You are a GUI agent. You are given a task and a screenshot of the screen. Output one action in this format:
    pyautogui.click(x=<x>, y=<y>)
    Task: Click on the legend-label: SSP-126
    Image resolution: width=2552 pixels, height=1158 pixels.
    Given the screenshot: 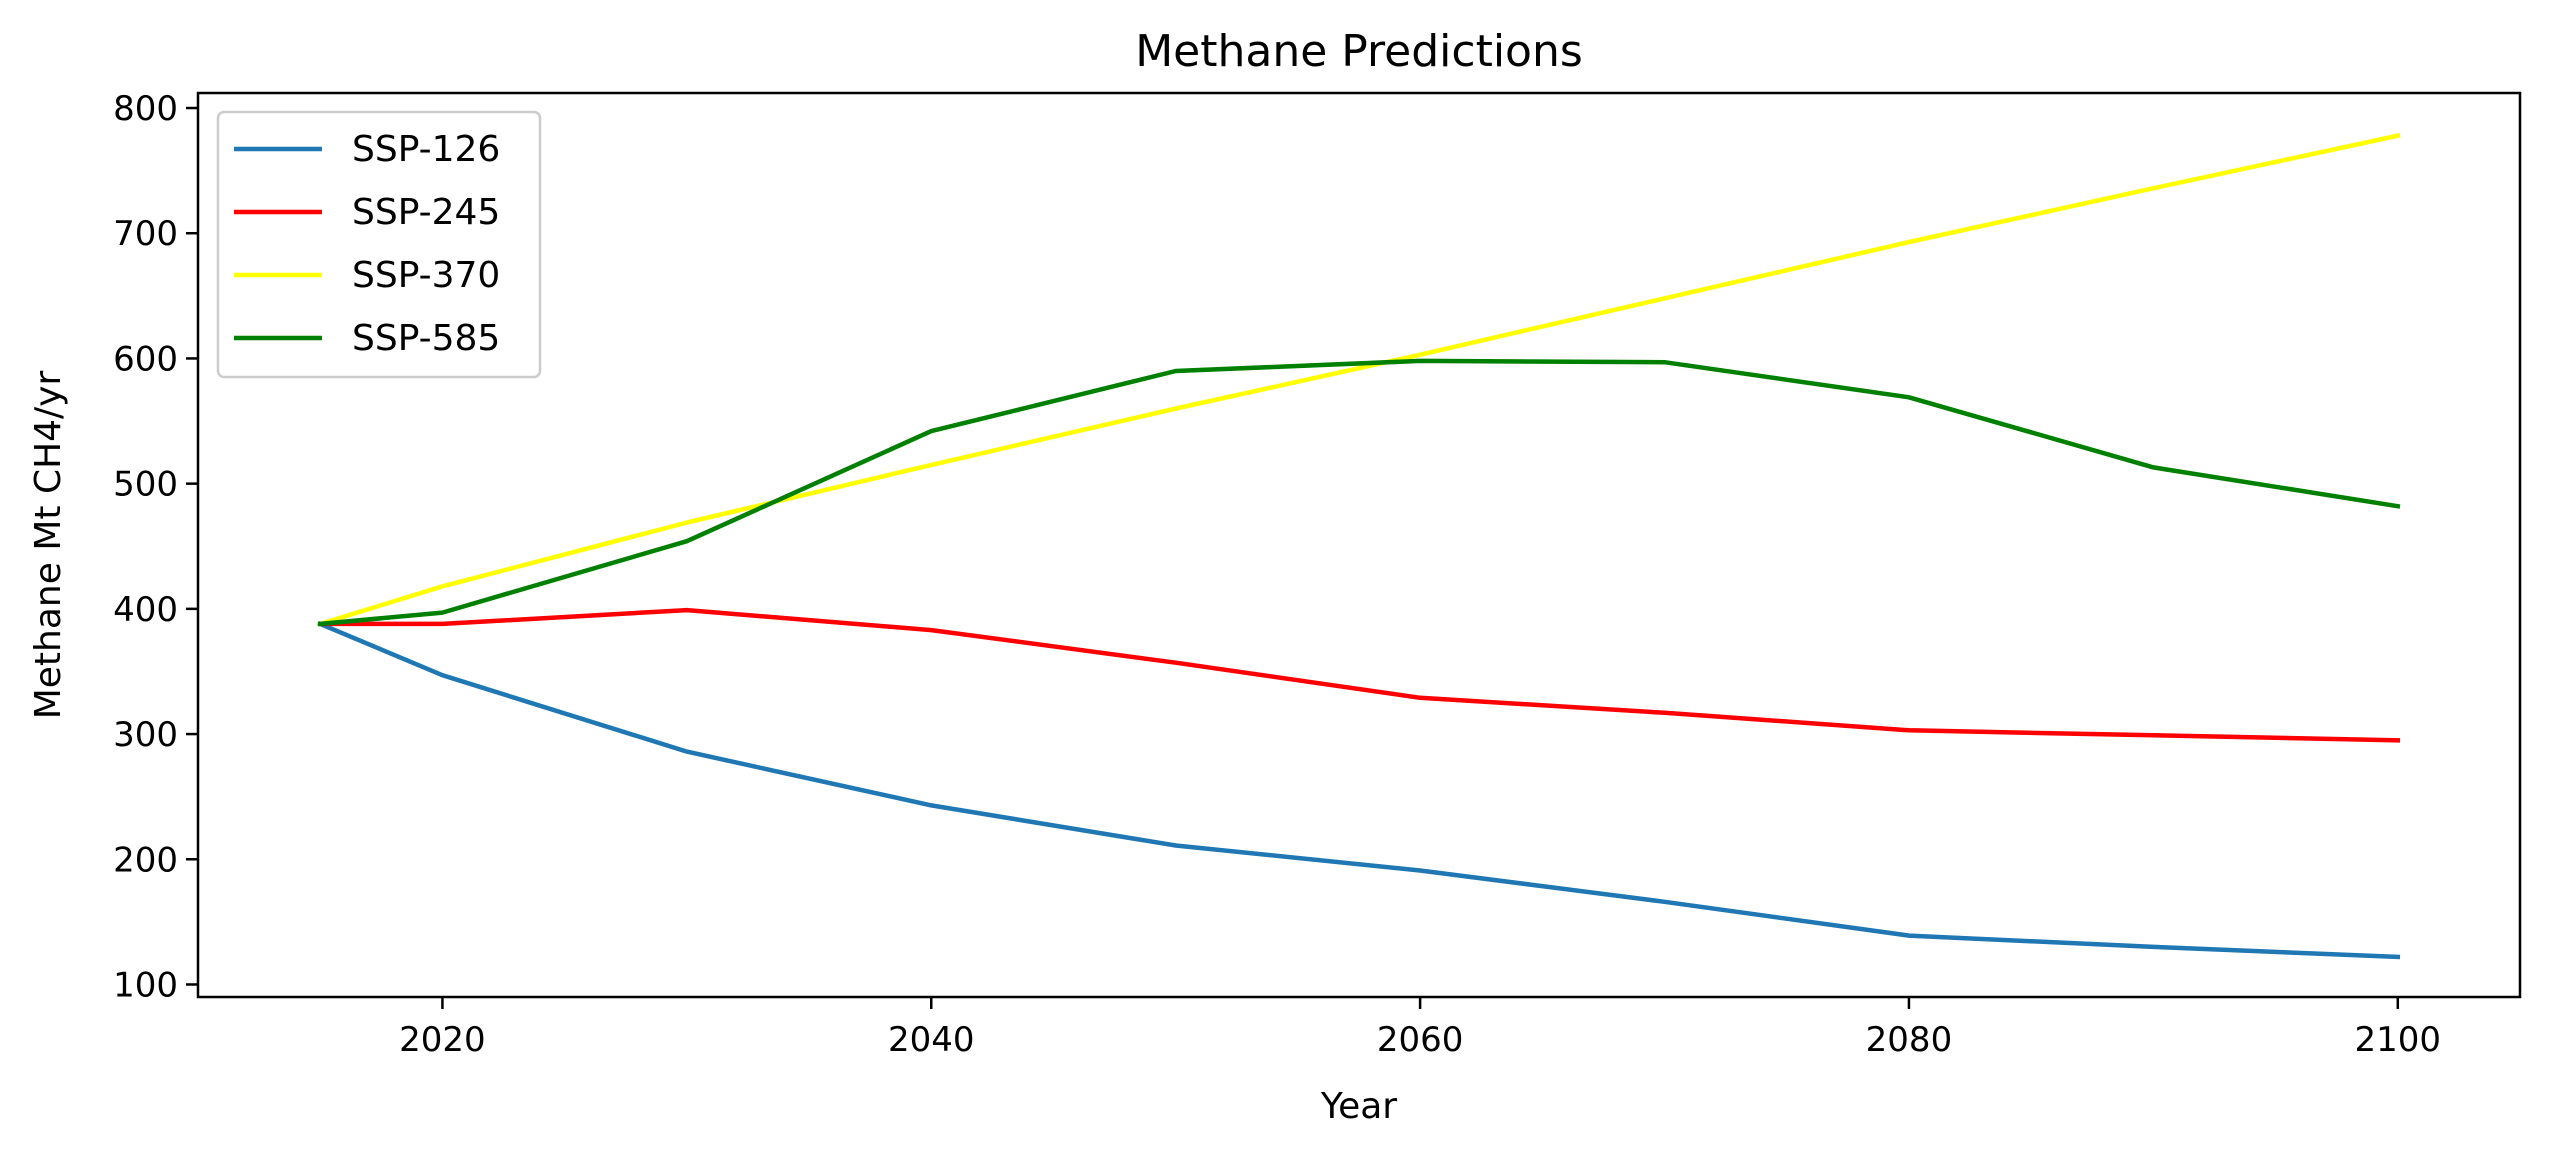 What is the action you would take?
    pyautogui.click(x=426, y=149)
    